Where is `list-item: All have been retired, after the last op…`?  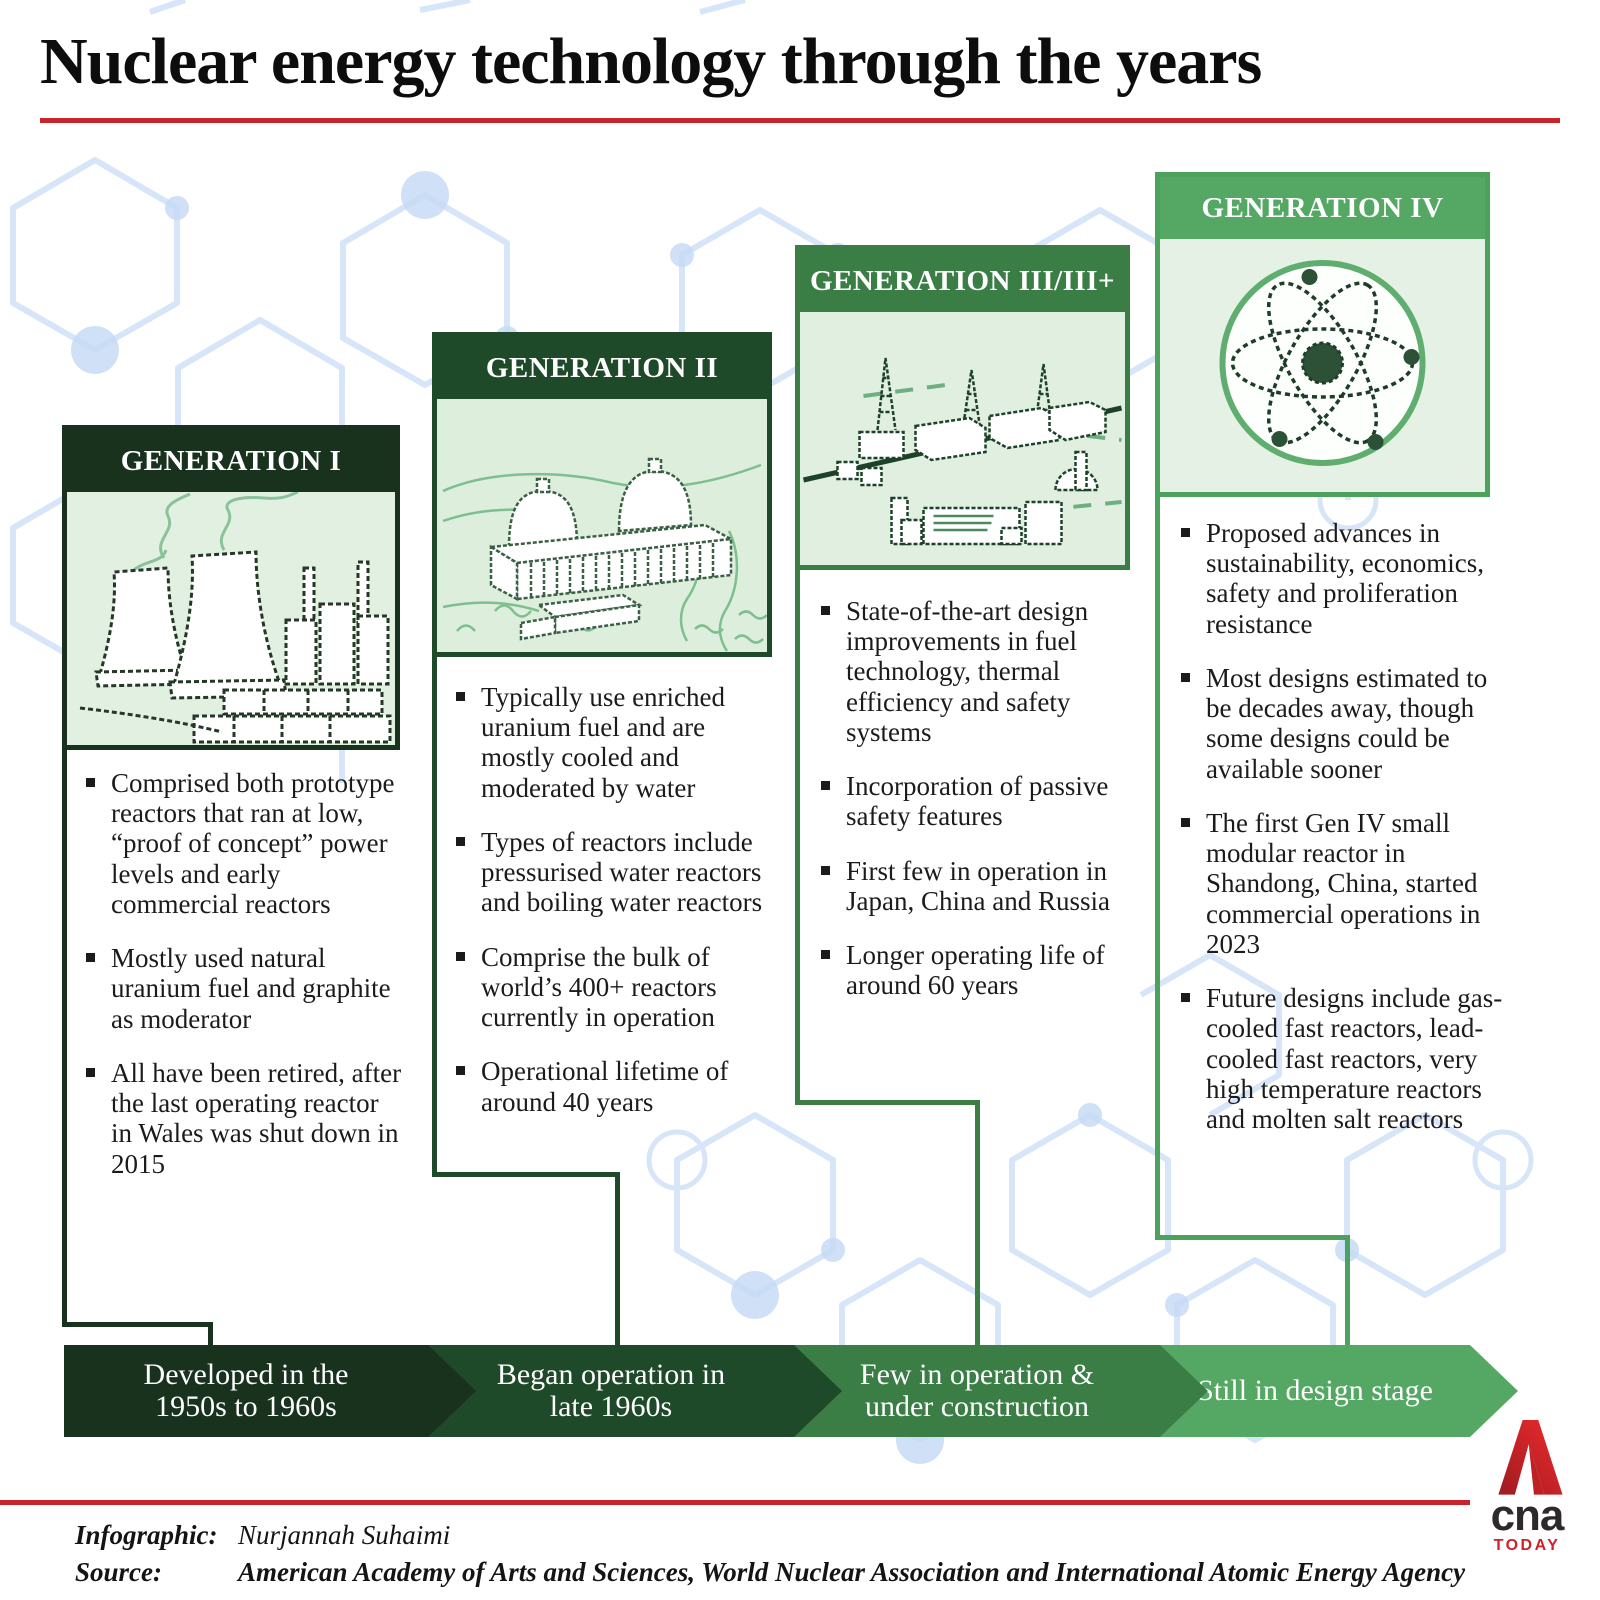 list-item: All have been retired, after the last op… is located at coordinates (244, 1118).